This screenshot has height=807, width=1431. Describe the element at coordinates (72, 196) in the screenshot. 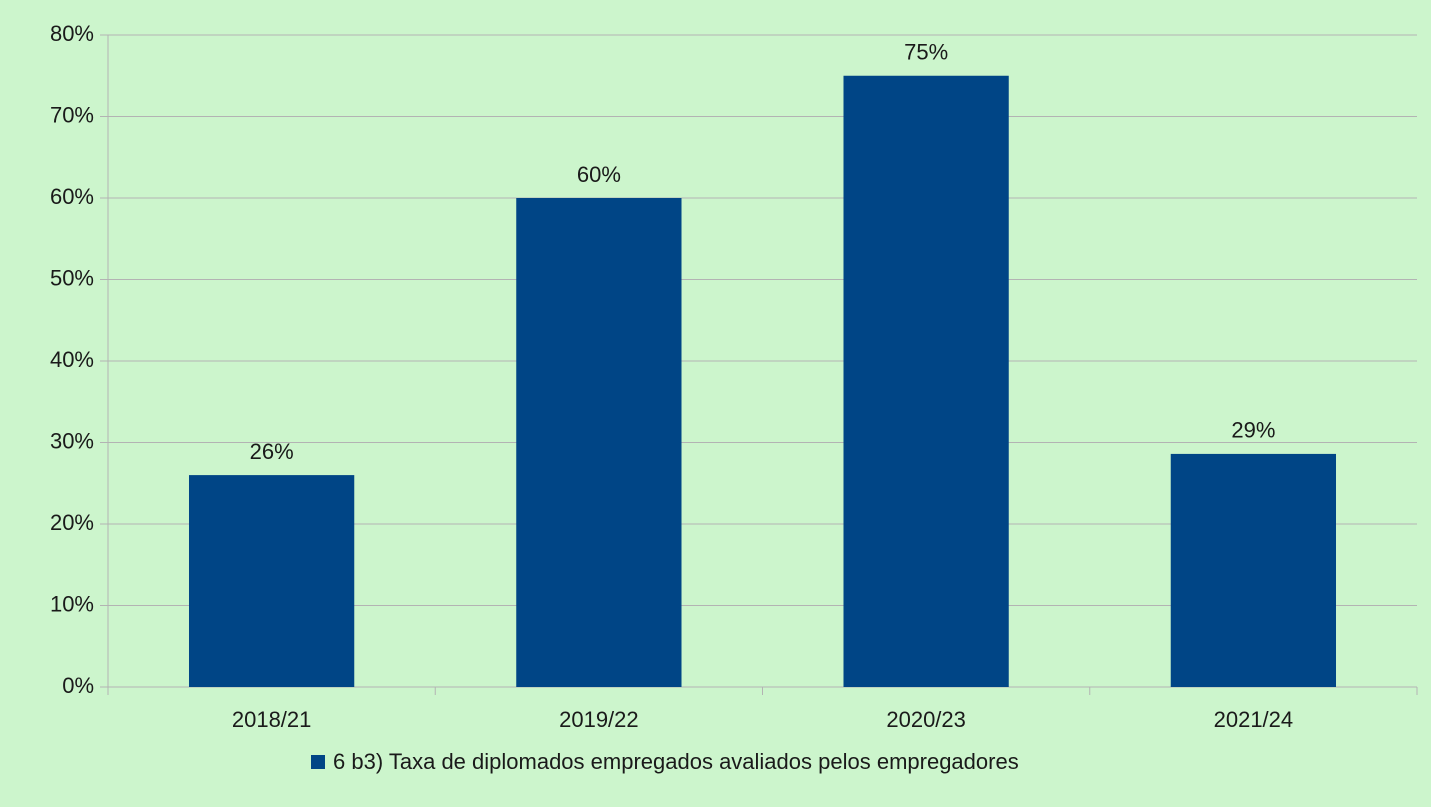

I see `y-tick-label: 60%` at that location.